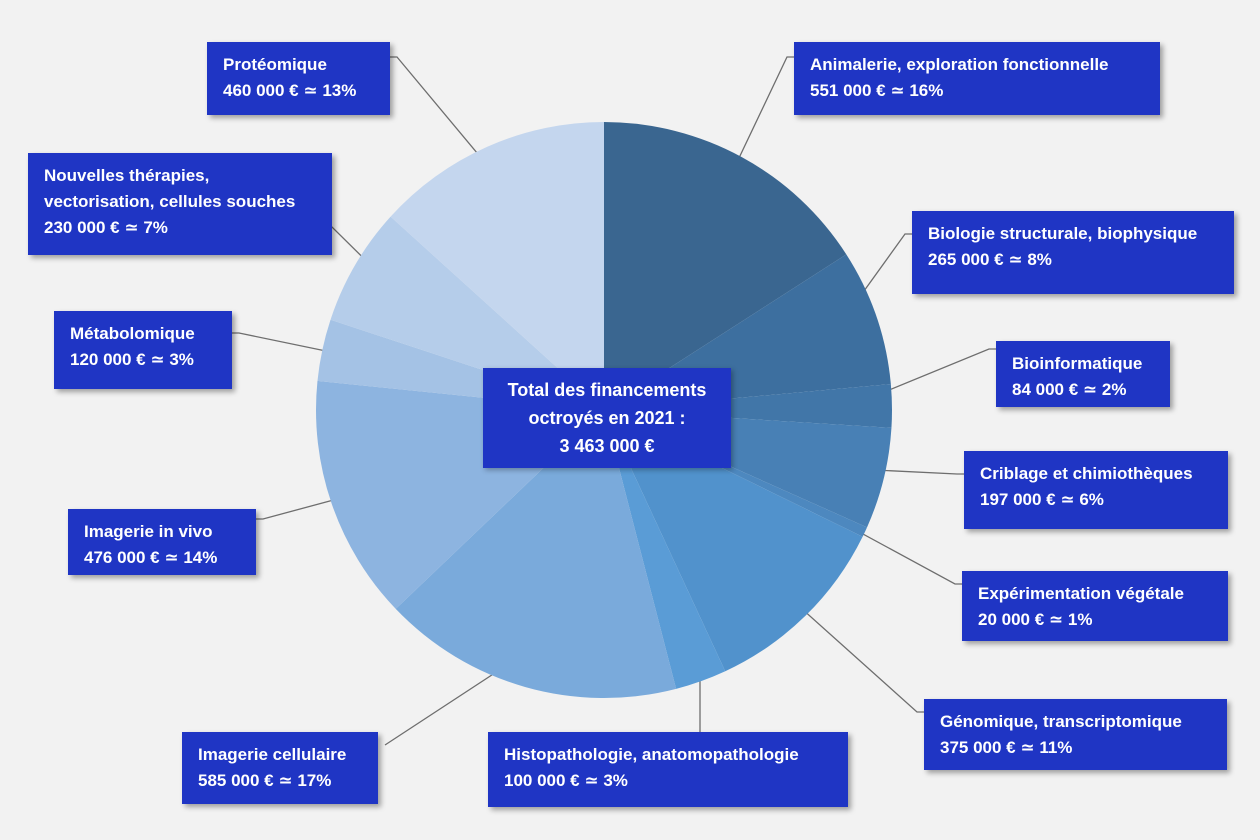 Image resolution: width=1260 pixels, height=840 pixels. Describe the element at coordinates (132, 333) in the screenshot. I see `slice-title: Métabolomique` at that location.